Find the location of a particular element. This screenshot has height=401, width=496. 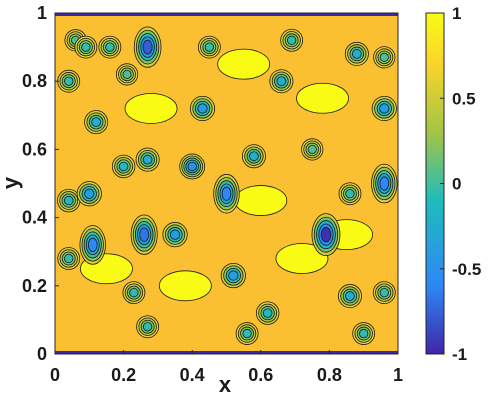

x-axis: 0 0.2 0.4 0.6 0.8 1 is located at coordinates (226, 367).